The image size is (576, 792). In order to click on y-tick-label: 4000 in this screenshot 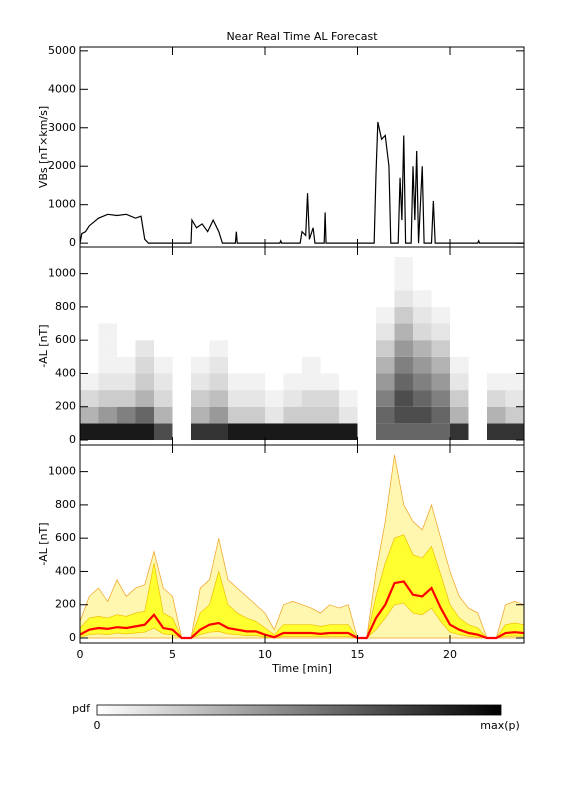, I will do `click(62, 88)`.